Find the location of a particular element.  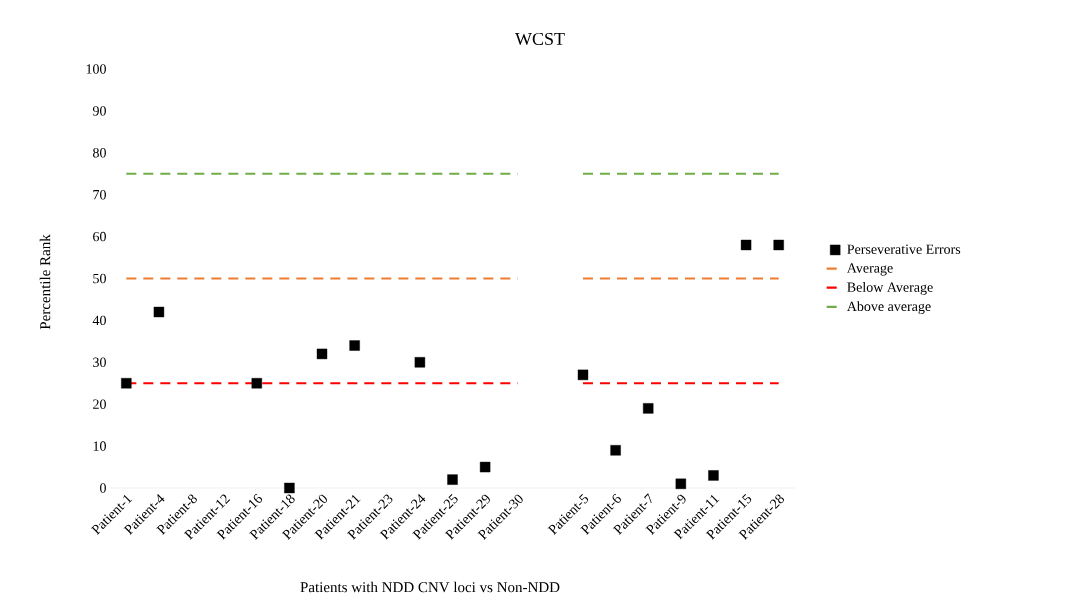

chart-title: WCST is located at coordinates (540, 39).